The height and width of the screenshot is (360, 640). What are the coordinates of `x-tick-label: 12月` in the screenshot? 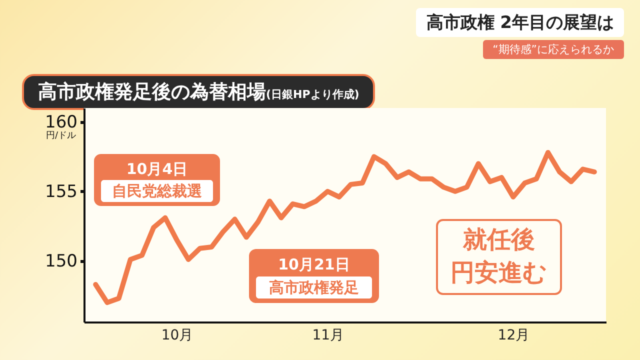 It's located at (514, 336).